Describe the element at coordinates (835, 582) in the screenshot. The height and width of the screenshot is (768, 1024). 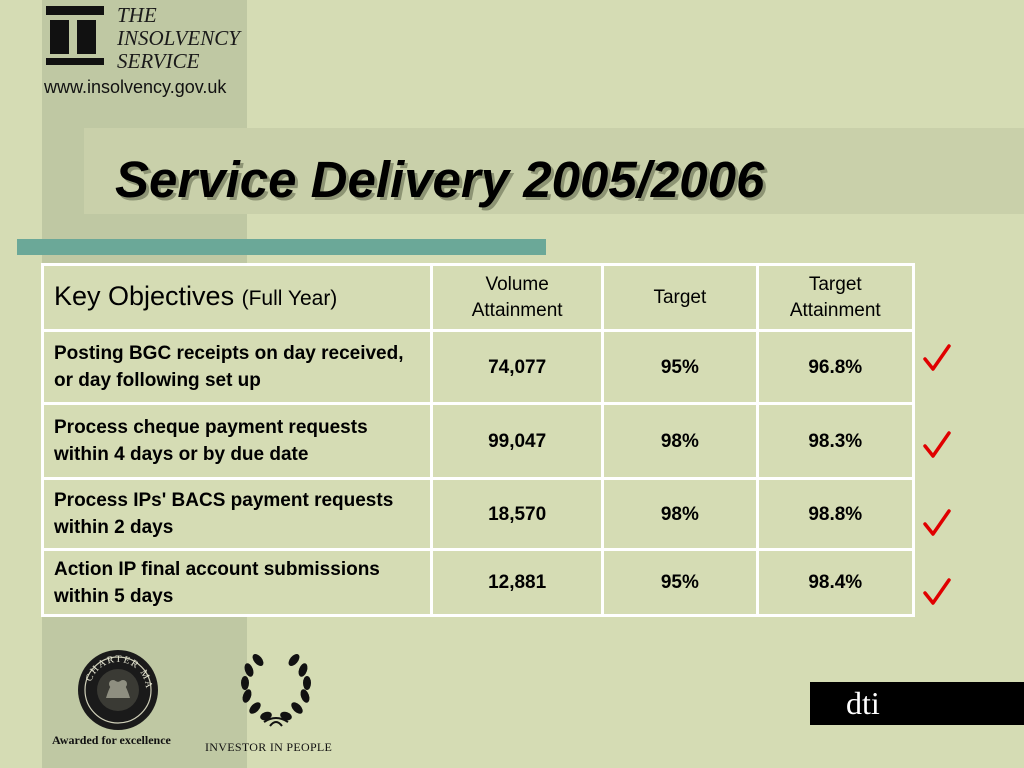
I see `row-attainment: 98.4%` at that location.